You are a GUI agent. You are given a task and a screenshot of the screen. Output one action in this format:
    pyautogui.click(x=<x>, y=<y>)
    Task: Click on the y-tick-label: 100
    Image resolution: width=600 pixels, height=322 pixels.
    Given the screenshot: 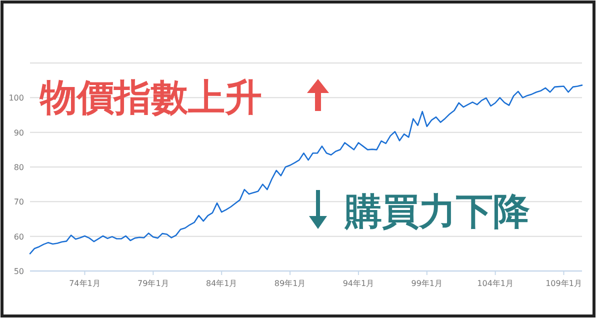 What is the action you would take?
    pyautogui.click(x=16, y=98)
    